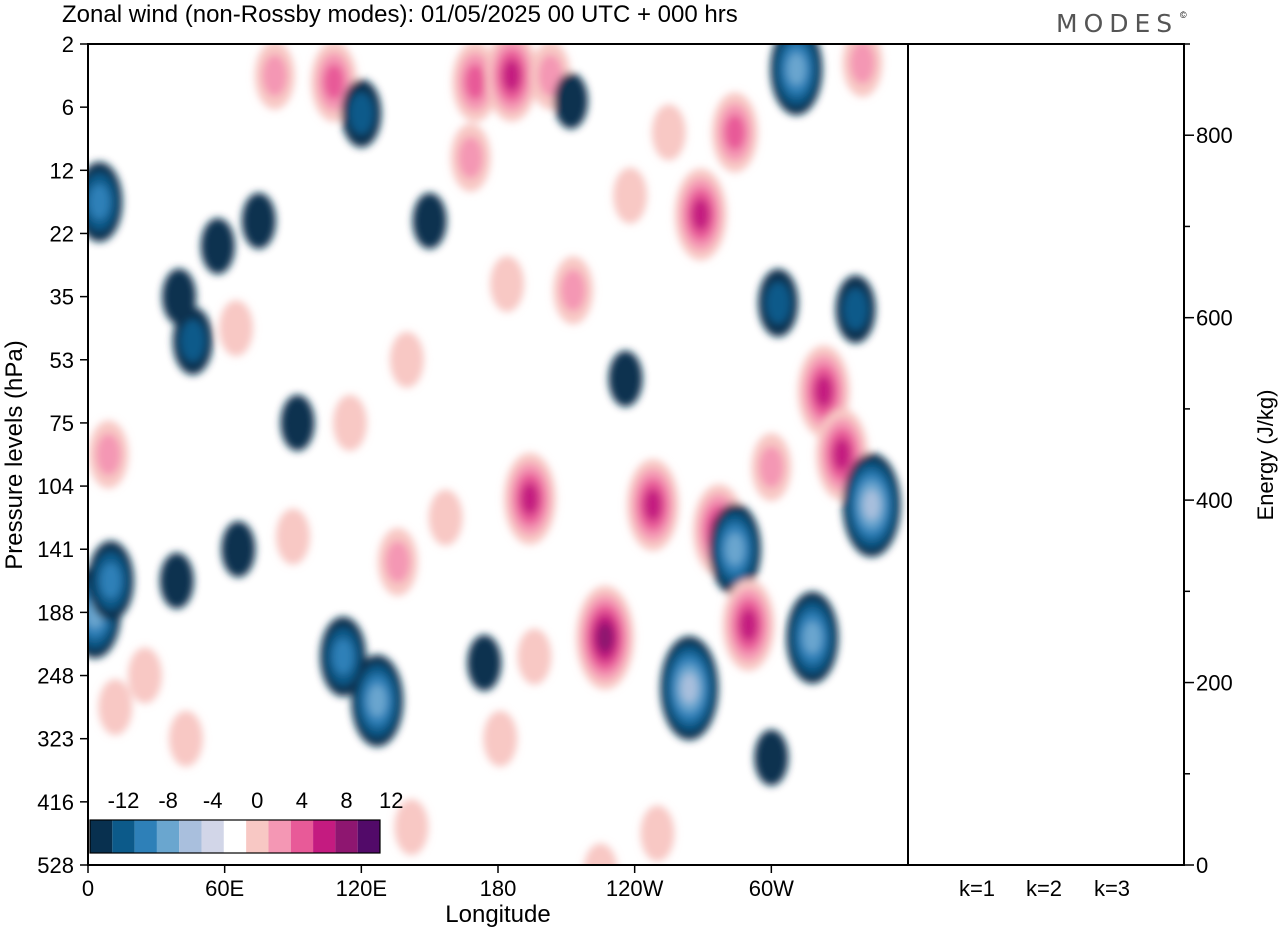 The image size is (1280, 930). What do you see at coordinates (391, 800) in the screenshot?
I see `colorbar-label: 12` at bounding box center [391, 800].